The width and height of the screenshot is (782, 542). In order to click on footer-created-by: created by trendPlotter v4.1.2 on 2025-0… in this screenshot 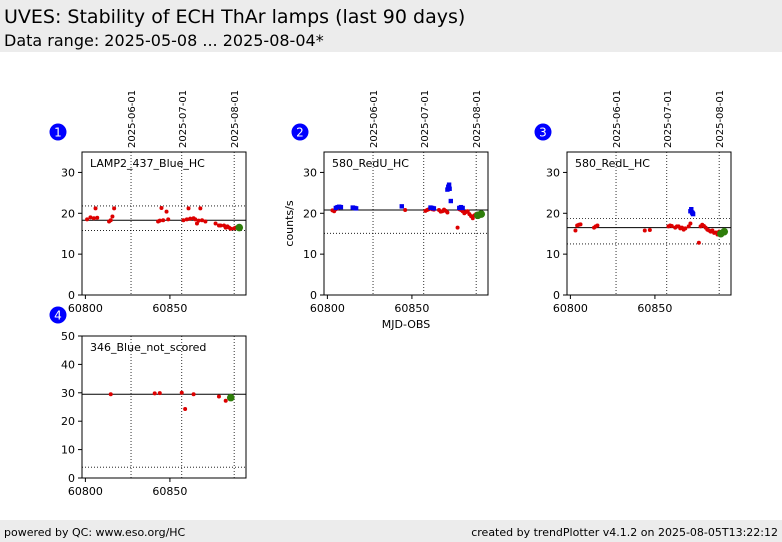, I will do `click(624, 532)`.